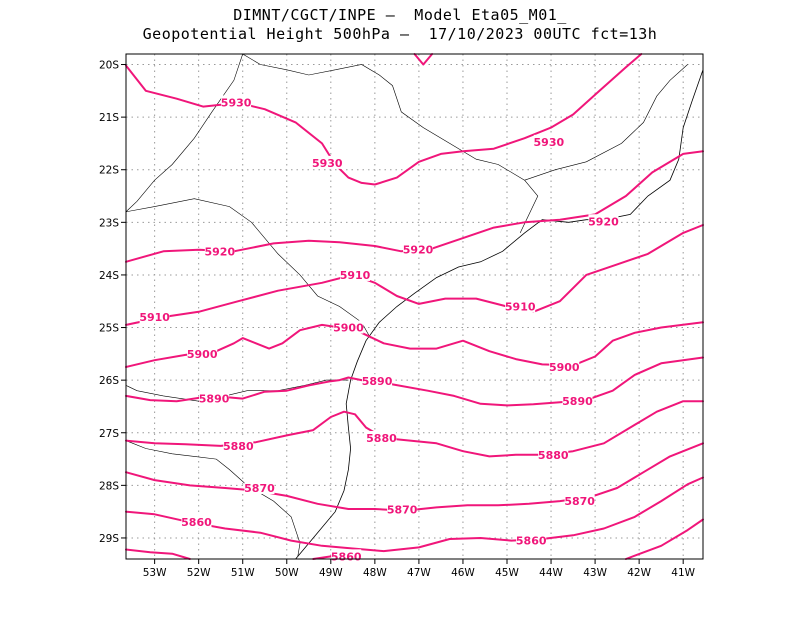 This screenshot has width=800, height=618. What do you see at coordinates (199, 573) in the screenshot?
I see `x-tick-label: 52W` at bounding box center [199, 573].